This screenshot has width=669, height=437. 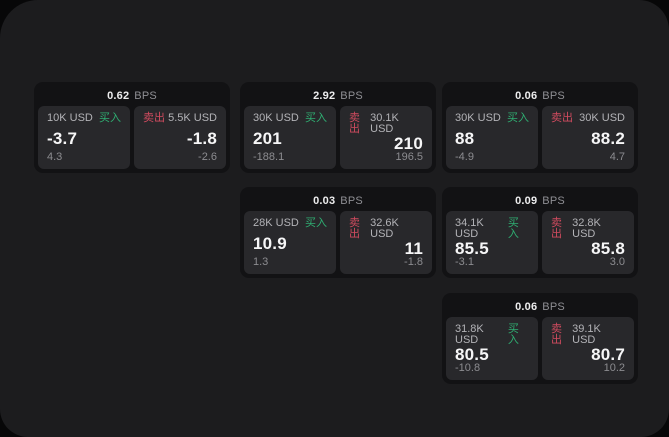 I want to click on sell-price: 80.7, so click(x=608, y=354).